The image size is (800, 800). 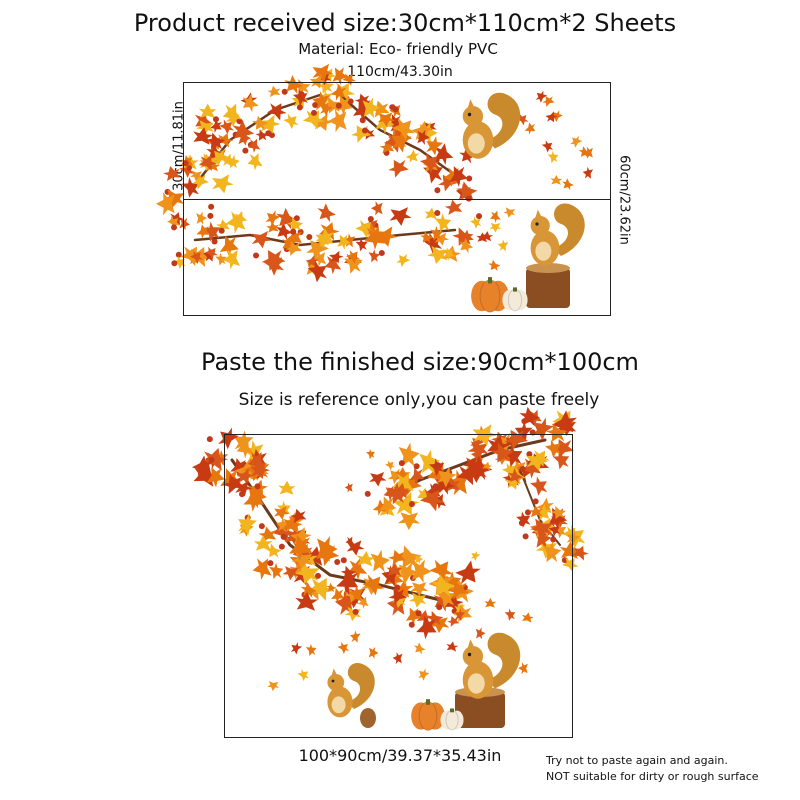 What do you see at coordinates (637, 760) in the screenshot?
I see `note-line-1: Try not to paste again and again.` at bounding box center [637, 760].